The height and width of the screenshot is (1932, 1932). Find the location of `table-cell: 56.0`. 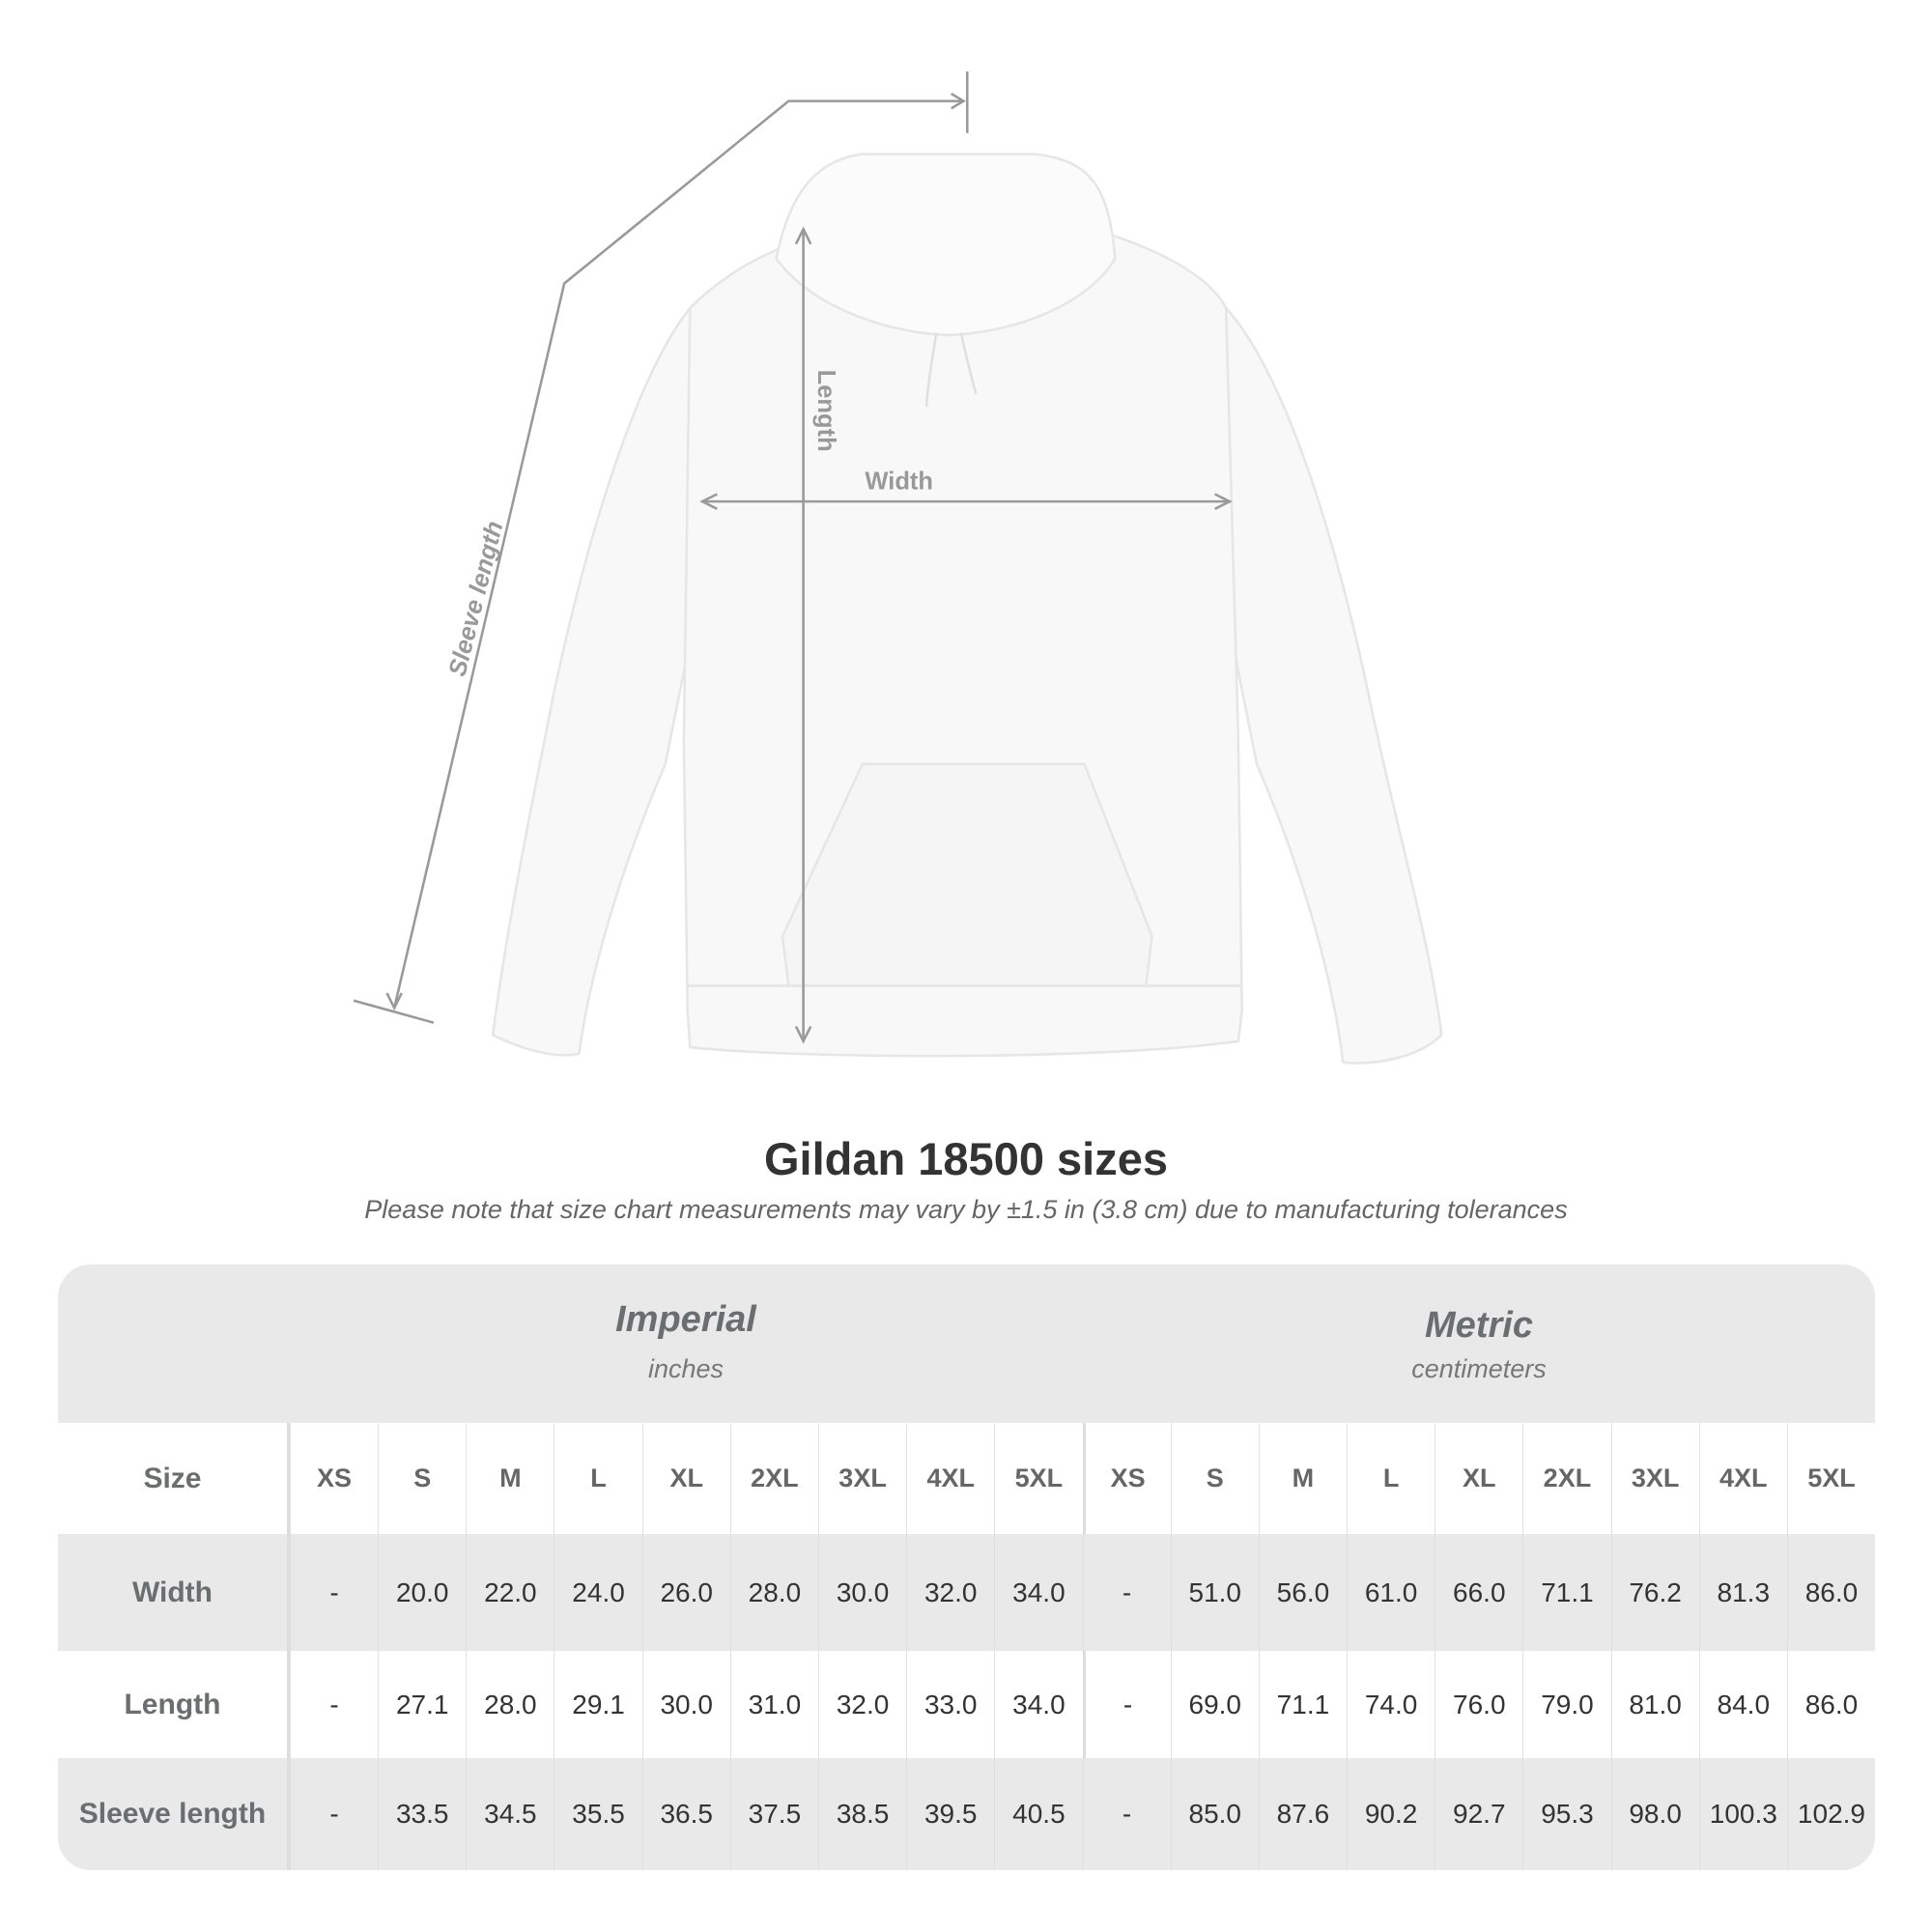

table-cell: 56.0 is located at coordinates (1302, 1592).